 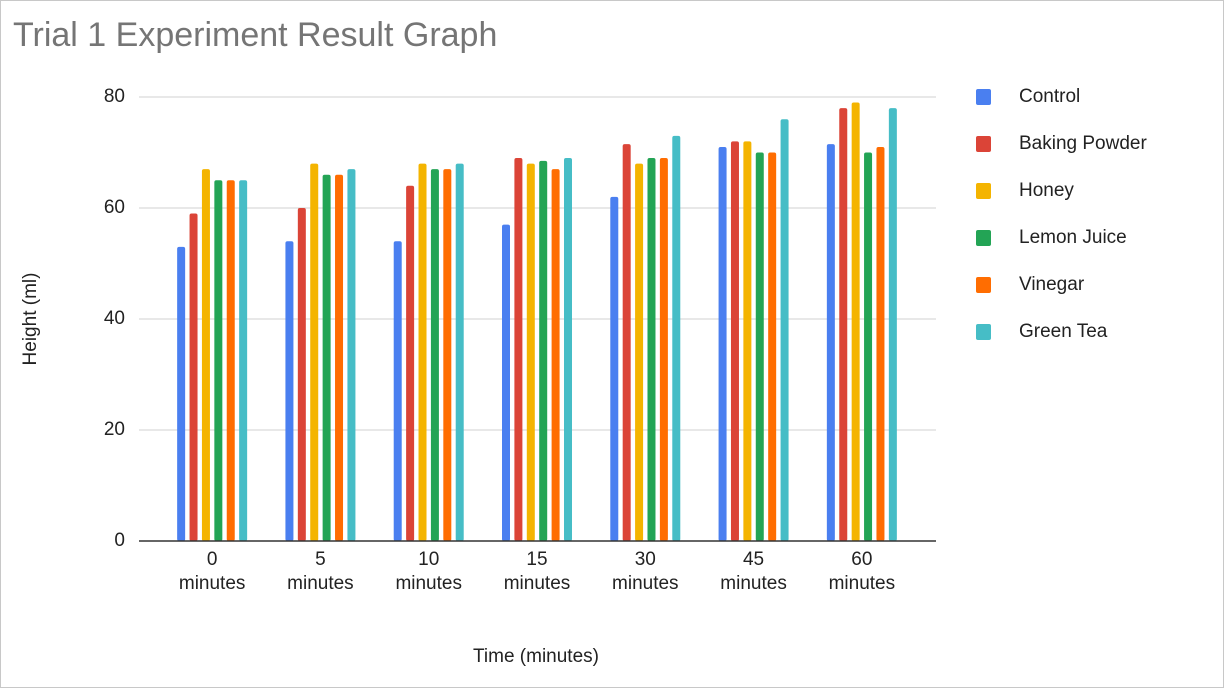 What do you see at coordinates (114, 318) in the screenshot?
I see `y-tick-label: 40` at bounding box center [114, 318].